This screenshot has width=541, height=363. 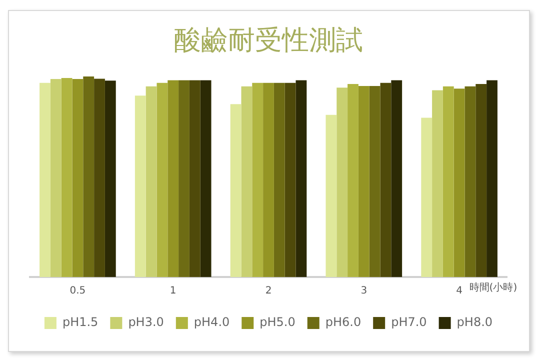 I want to click on legend-label: pH5.0, so click(x=278, y=322).